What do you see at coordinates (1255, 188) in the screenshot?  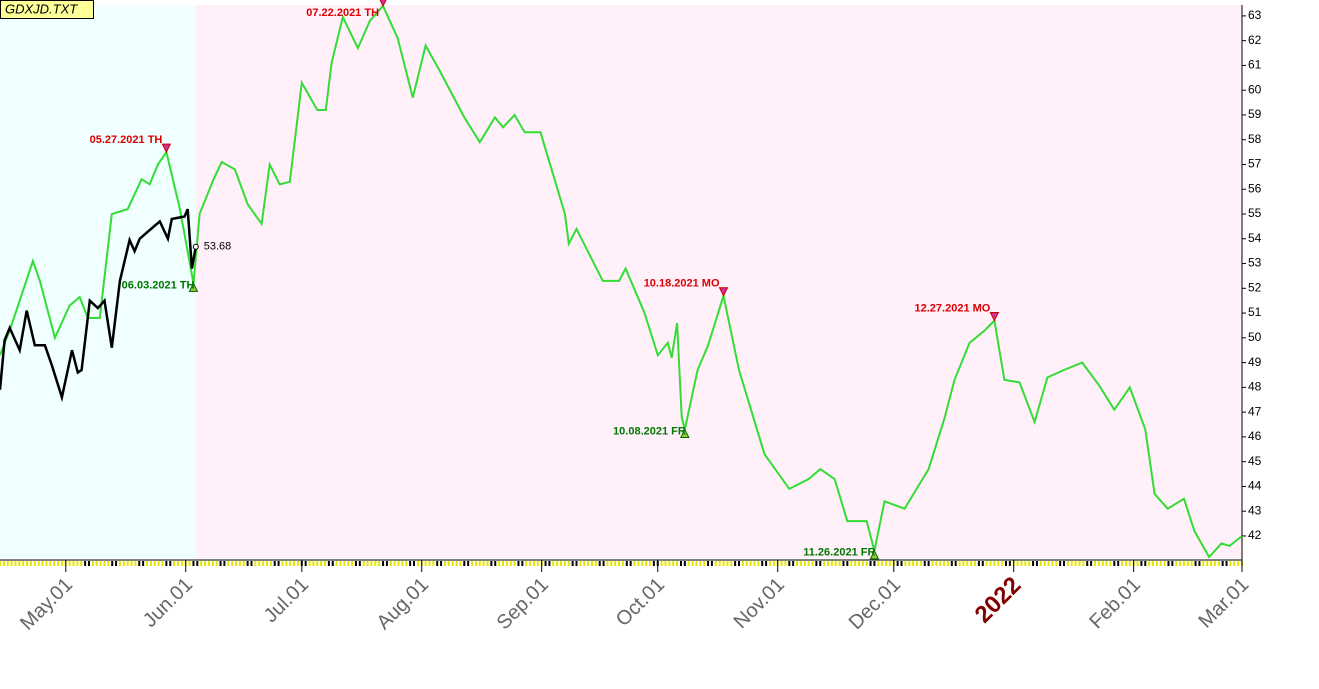 I see `y-tick-label: 56` at bounding box center [1255, 188].